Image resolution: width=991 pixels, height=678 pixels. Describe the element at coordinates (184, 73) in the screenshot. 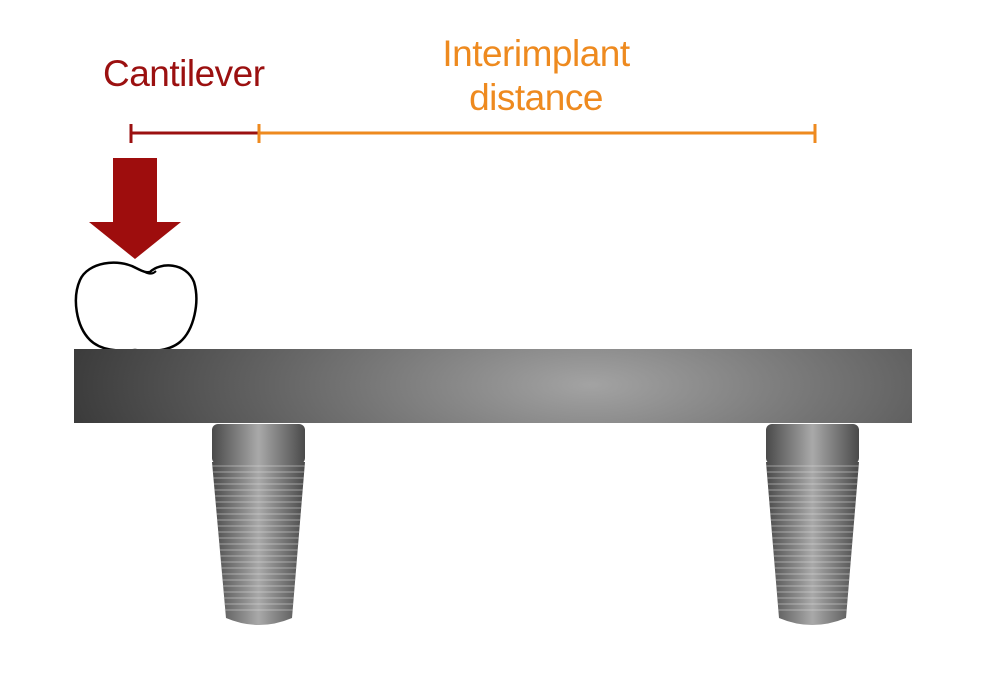

I see `cantilever-label: Cantilever` at that location.